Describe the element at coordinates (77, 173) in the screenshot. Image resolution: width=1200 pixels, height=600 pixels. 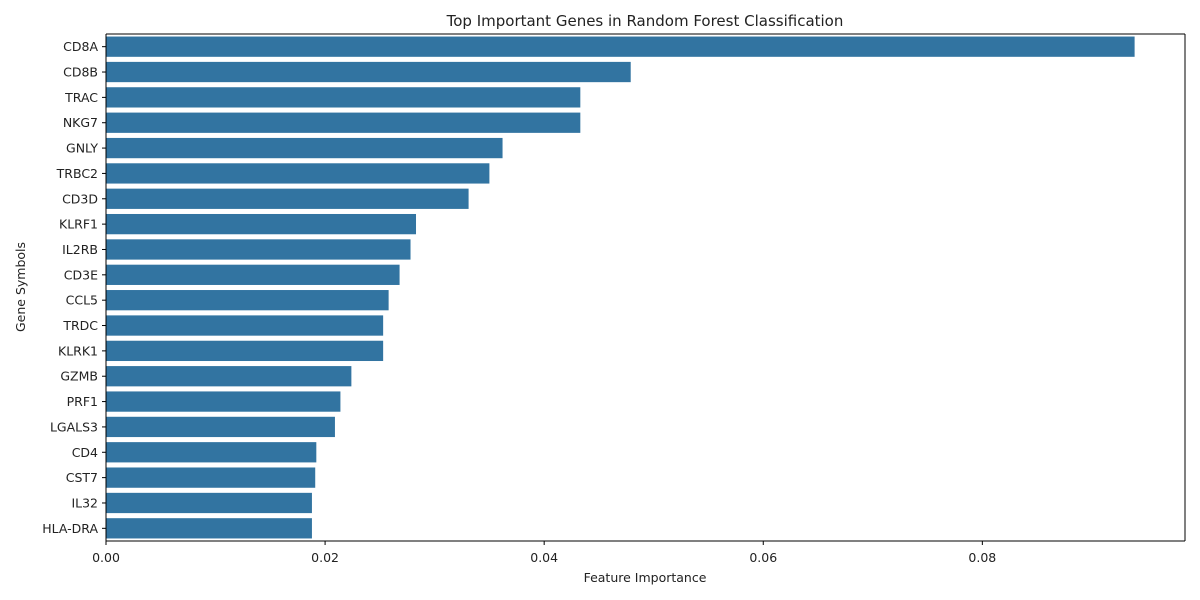
I see `y-tick-label: TRBC2` at that location.